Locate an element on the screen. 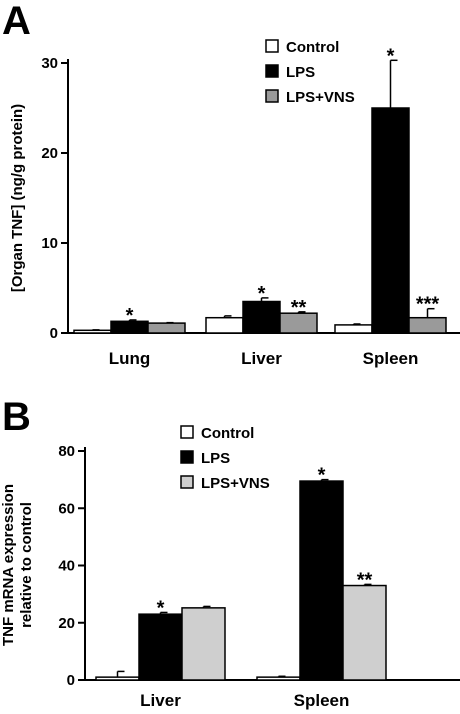 This screenshot has width=460, height=714. y-axis-label-line: [Organ TNF] (ng/g protein) is located at coordinates (17, 198).